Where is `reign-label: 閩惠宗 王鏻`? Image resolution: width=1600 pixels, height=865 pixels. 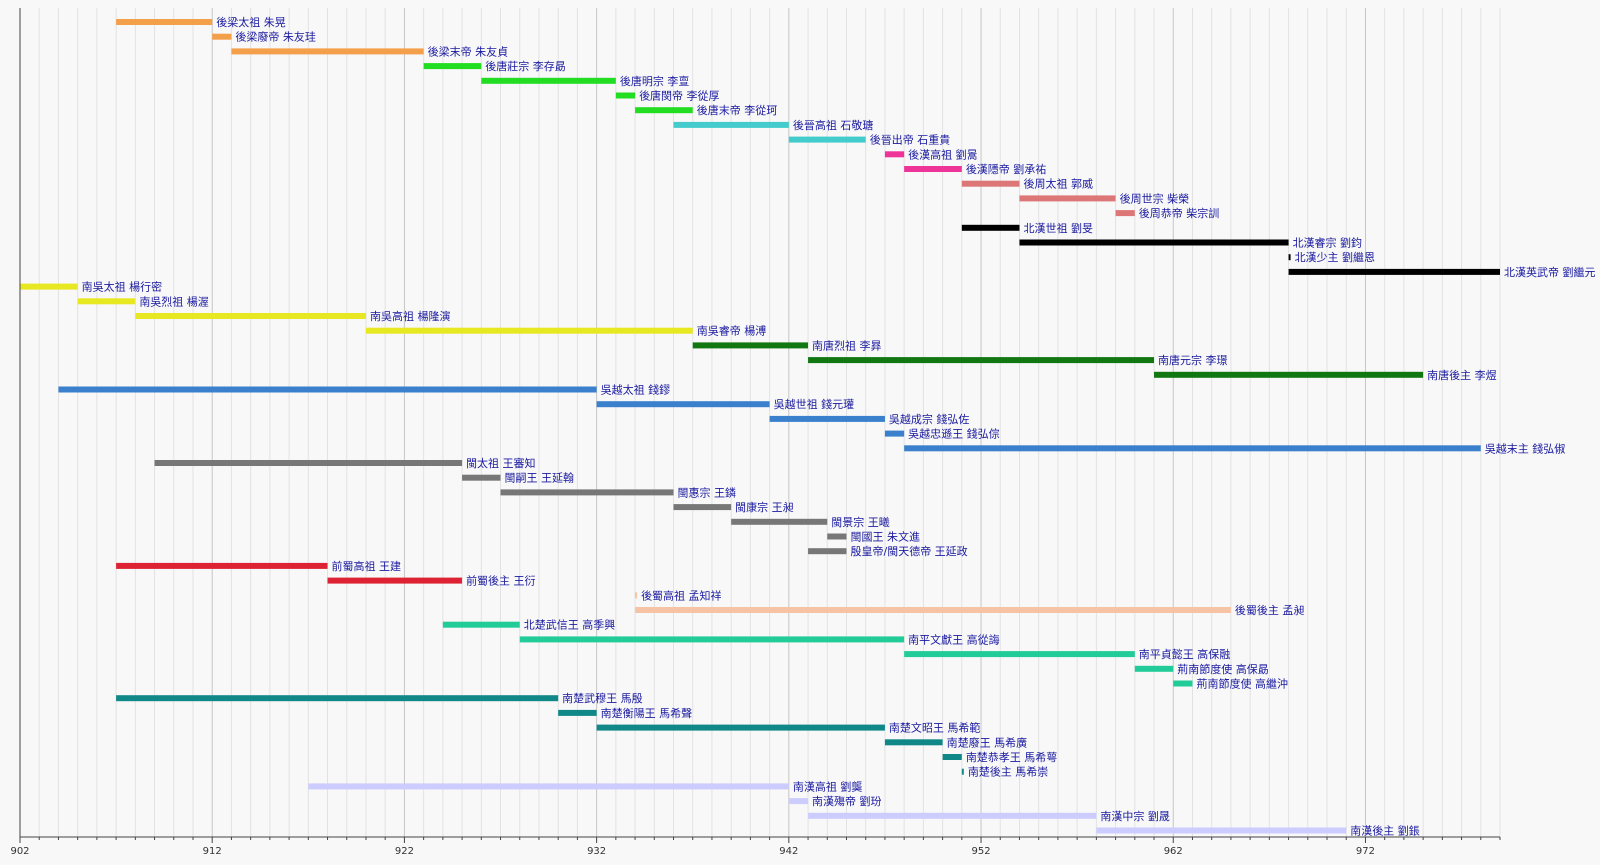 reign-label: 閩惠宗 王鏻 is located at coordinates (707, 492).